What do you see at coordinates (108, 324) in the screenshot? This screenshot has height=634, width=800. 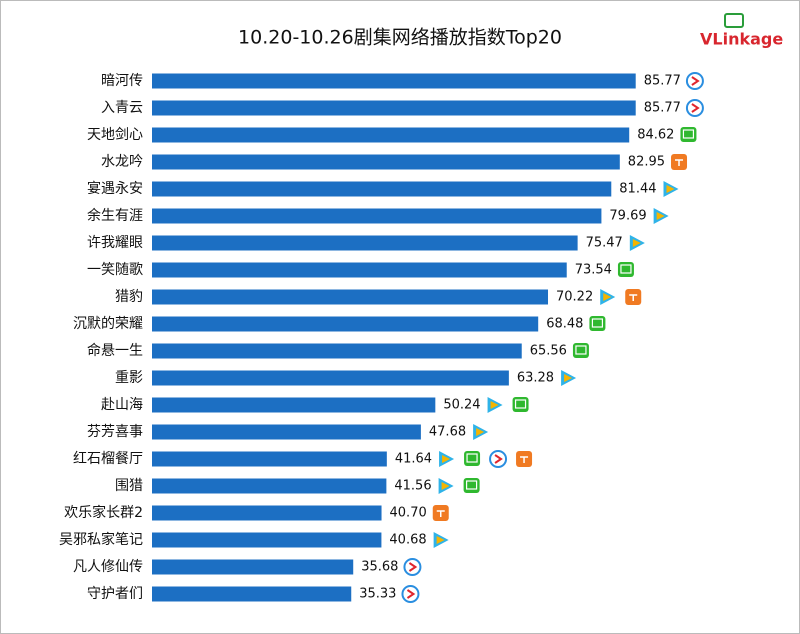 I see `category-label: 沉默的荣耀` at bounding box center [108, 324].